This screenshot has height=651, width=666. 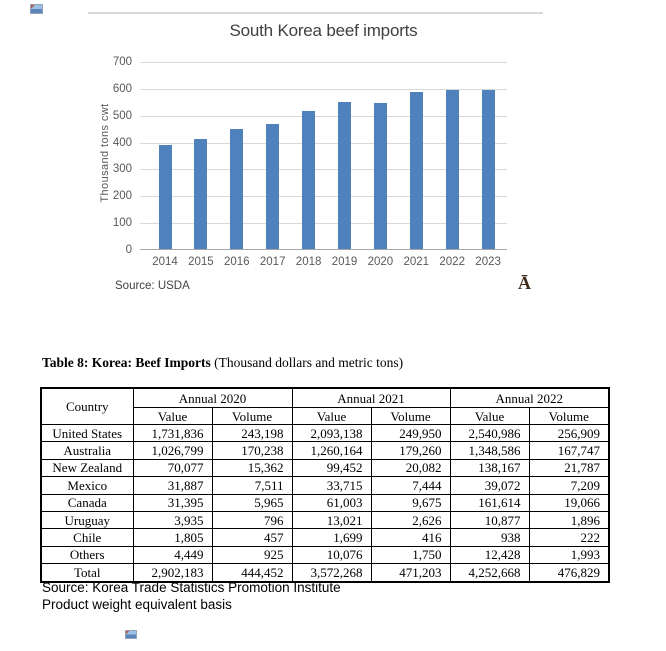 What do you see at coordinates (529, 397) in the screenshot?
I see `column-group-header: Annual 2022` at bounding box center [529, 397].